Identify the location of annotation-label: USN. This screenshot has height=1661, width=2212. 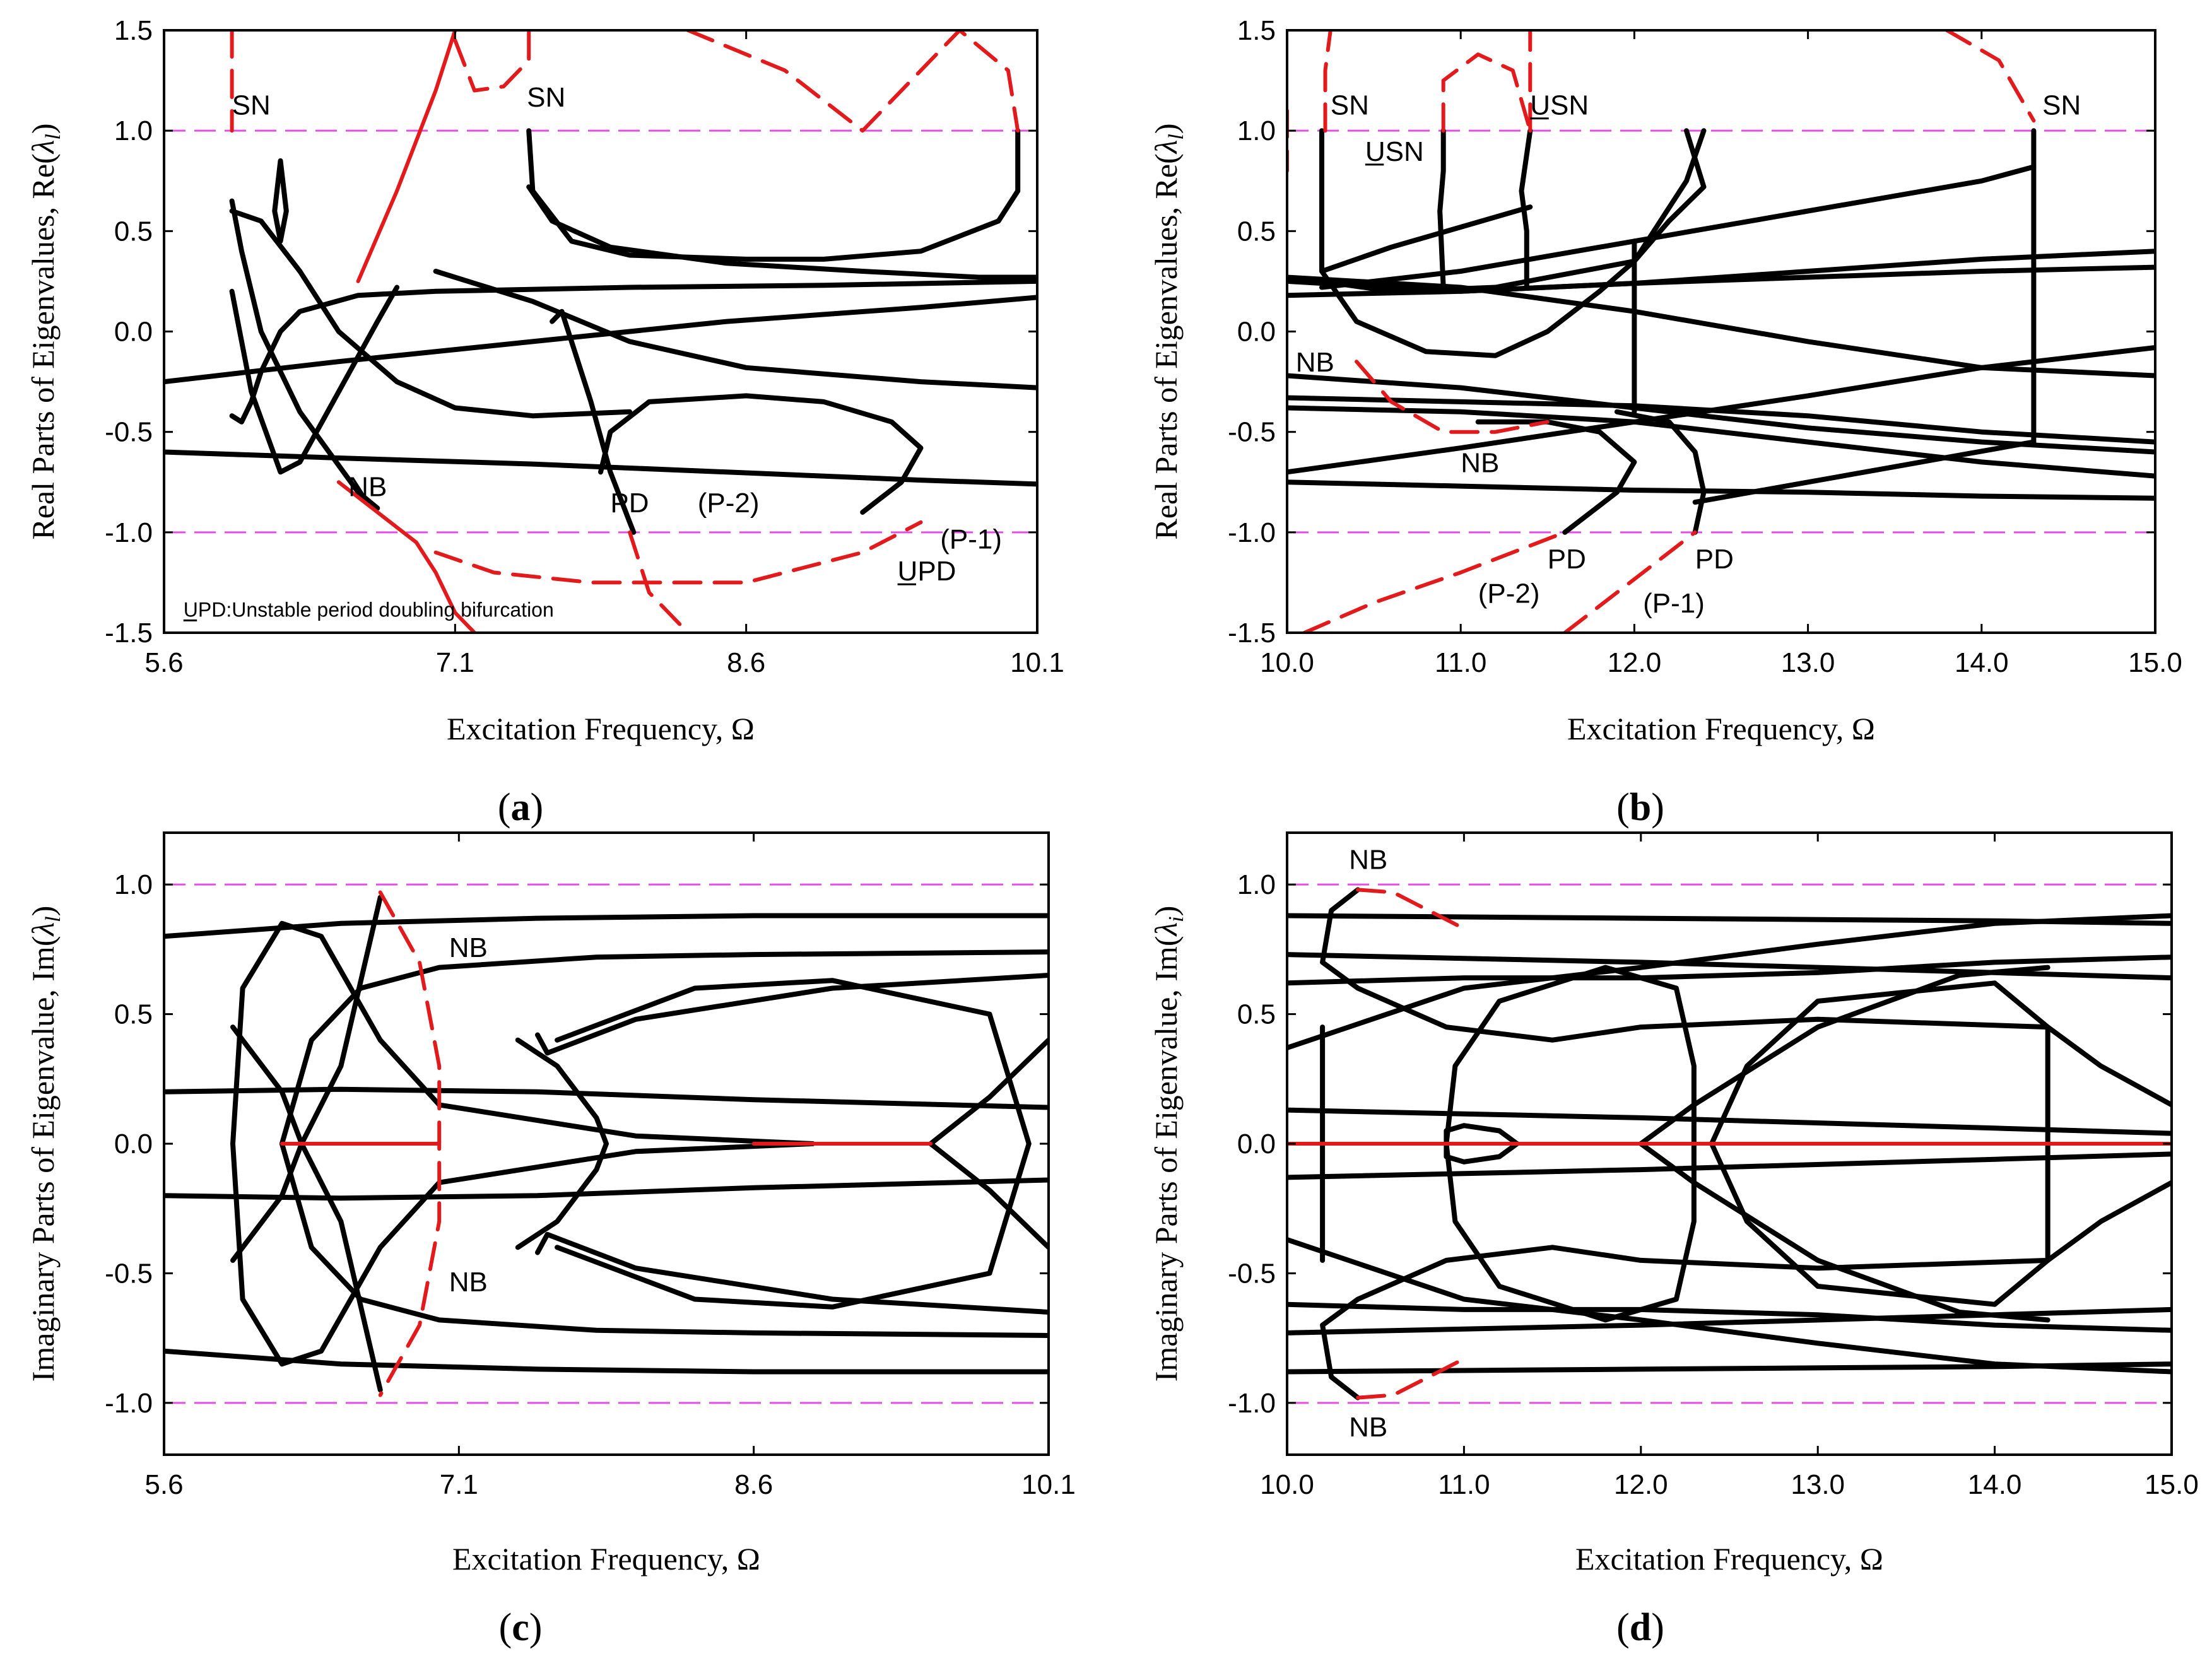
(1559, 105).